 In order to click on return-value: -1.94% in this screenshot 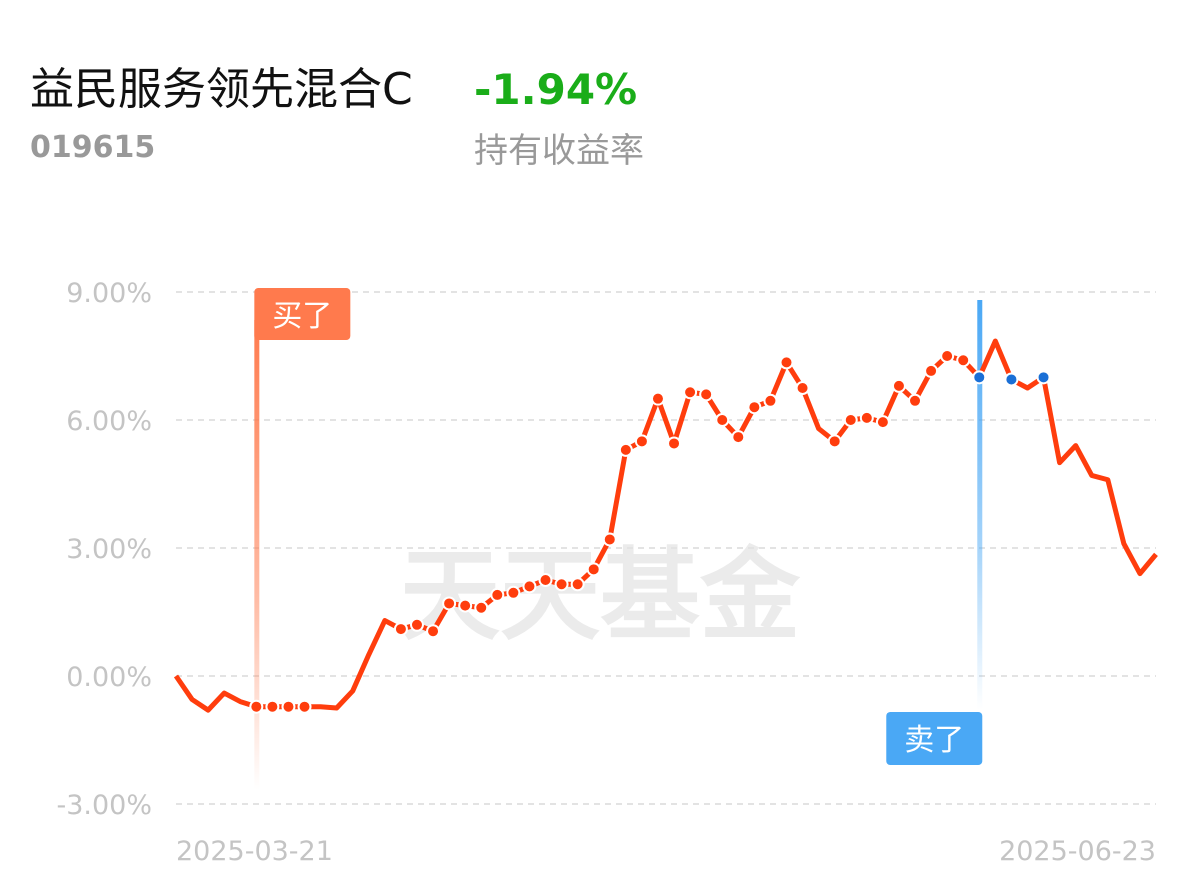, I will do `click(555, 89)`.